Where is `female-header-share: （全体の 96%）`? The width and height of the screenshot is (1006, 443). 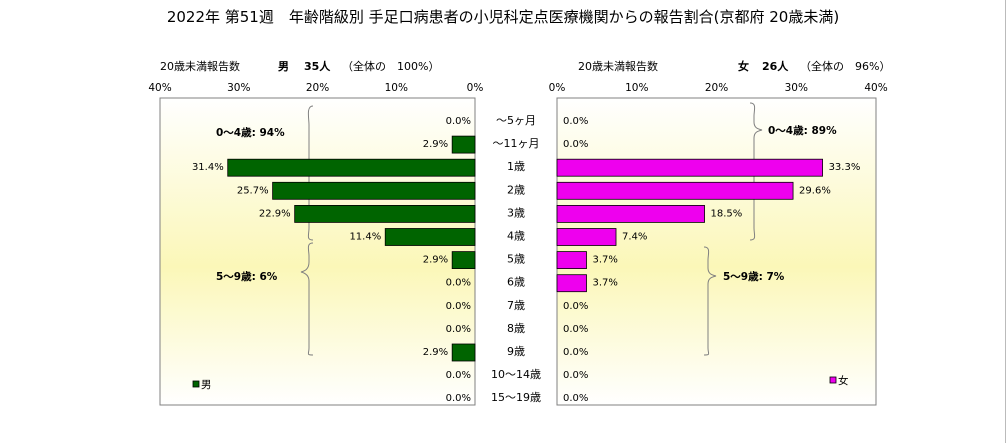
female-header-share: （全体の 96%） is located at coordinates (845, 66).